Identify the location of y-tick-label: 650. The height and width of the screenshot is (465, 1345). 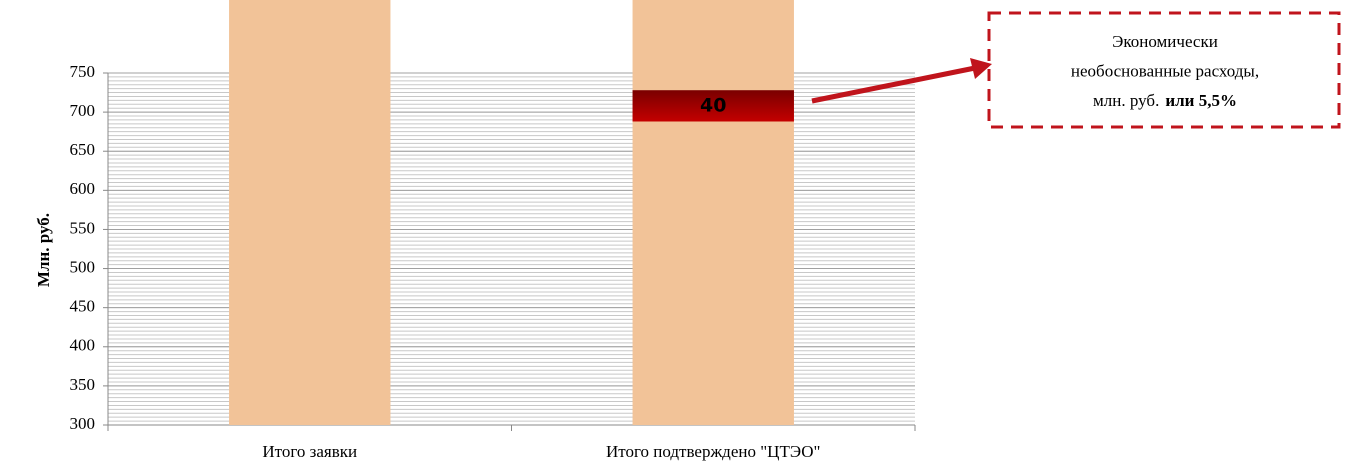
(83, 149).